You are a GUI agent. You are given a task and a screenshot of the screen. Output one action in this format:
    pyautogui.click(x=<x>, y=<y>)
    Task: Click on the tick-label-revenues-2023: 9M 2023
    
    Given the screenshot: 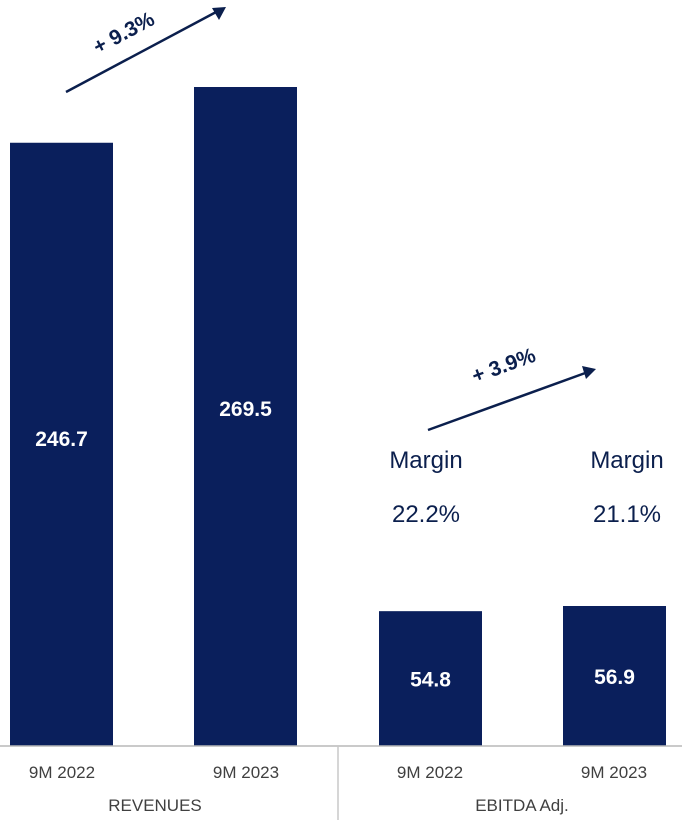 What is the action you would take?
    pyautogui.click(x=246, y=772)
    